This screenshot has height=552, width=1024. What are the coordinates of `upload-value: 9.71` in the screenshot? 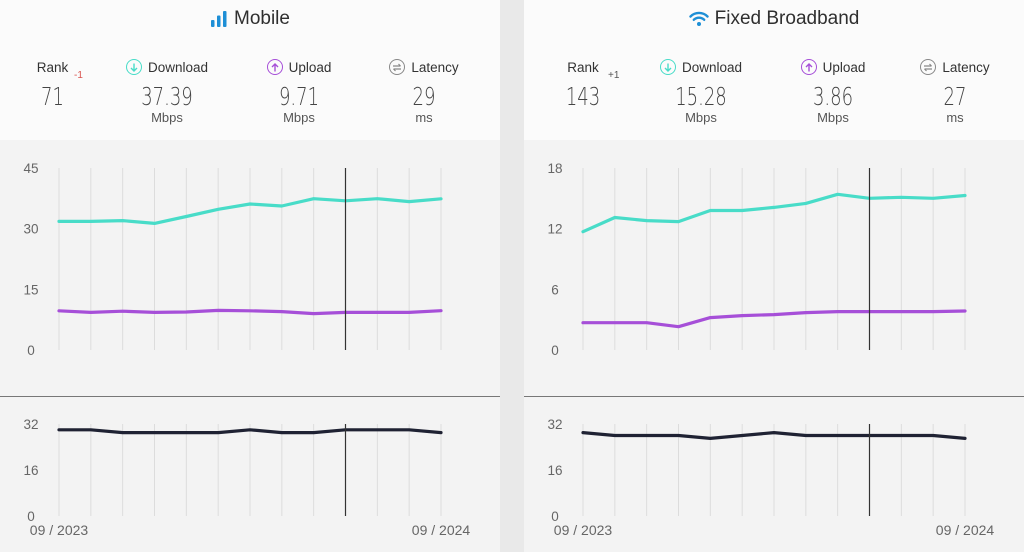 It's located at (299, 96).